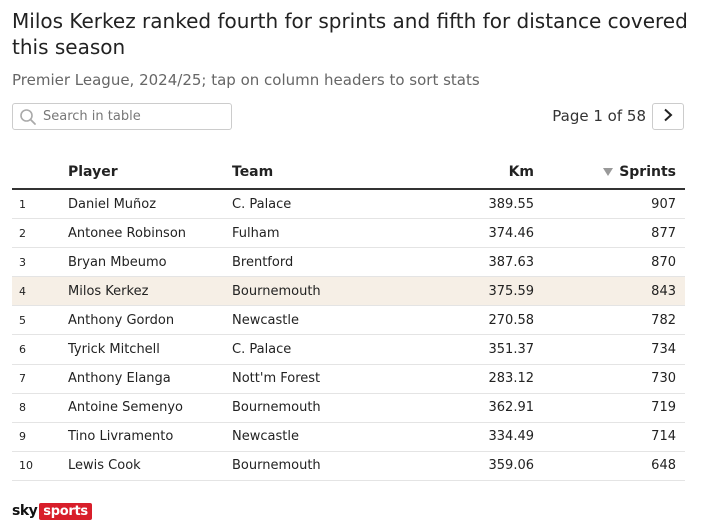  What do you see at coordinates (348, 408) in the screenshot?
I see `table-row: 8 Antoine Semenyo Bournemouth 362.91 719` at bounding box center [348, 408].